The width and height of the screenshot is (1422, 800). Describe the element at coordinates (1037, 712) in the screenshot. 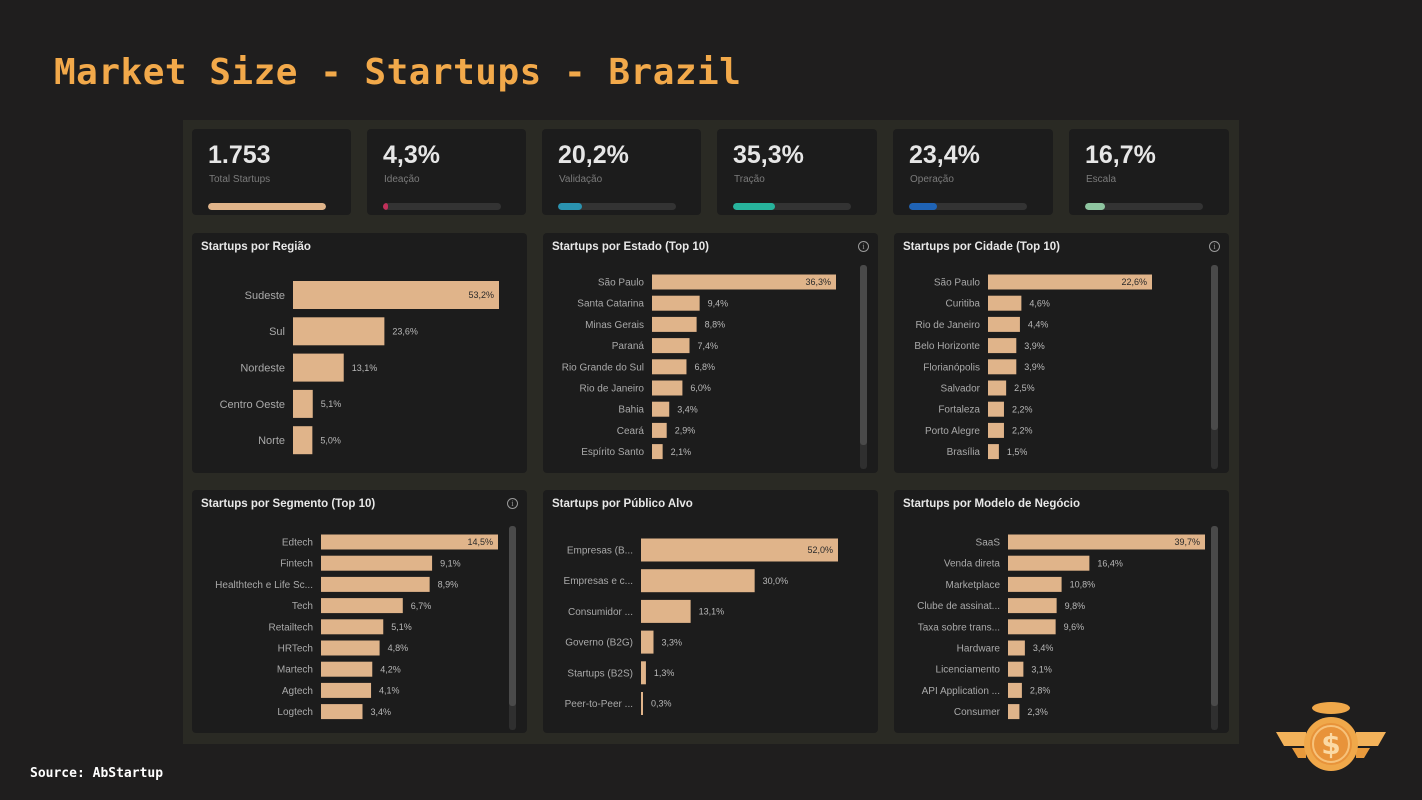

I see `data-label: 2,3%` at that location.